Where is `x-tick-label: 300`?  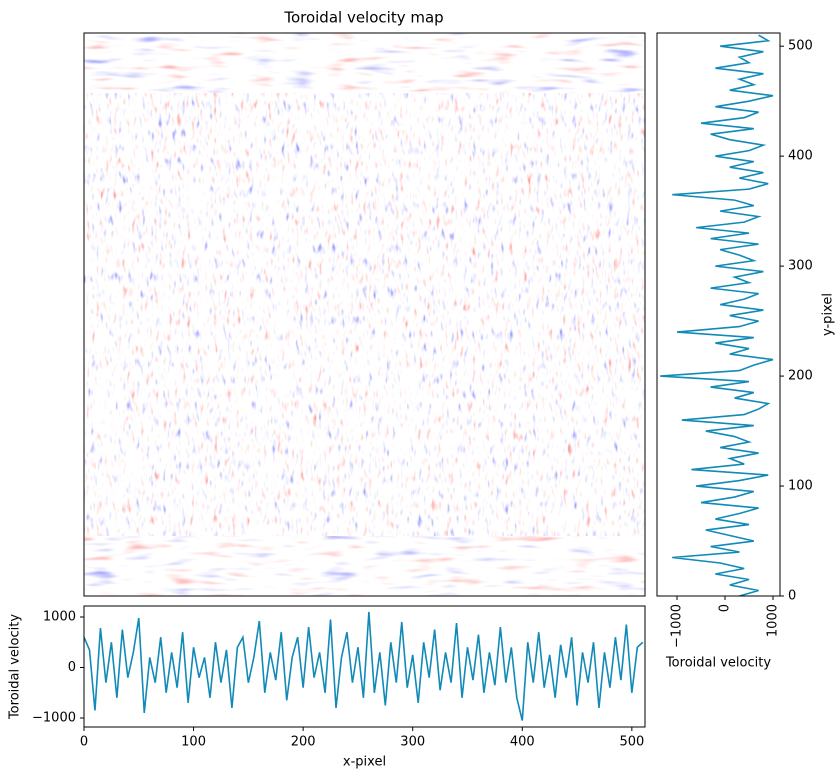
x-tick-label: 300 is located at coordinates (412, 742).